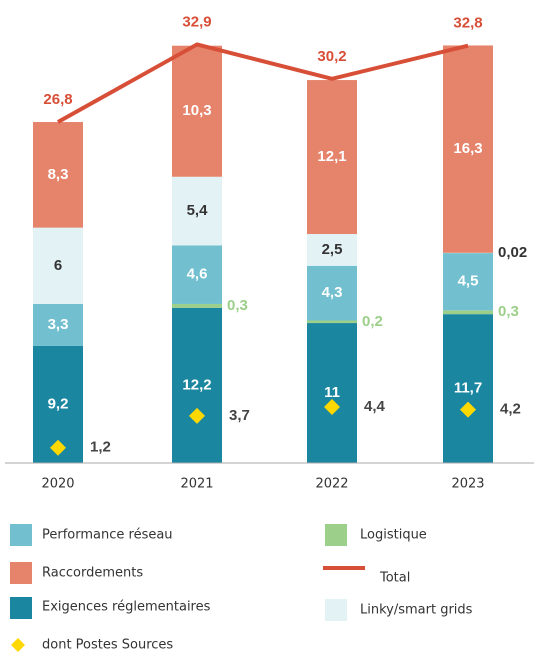 The width and height of the screenshot is (539, 653). I want to click on data-label: 8,3, so click(58, 174).